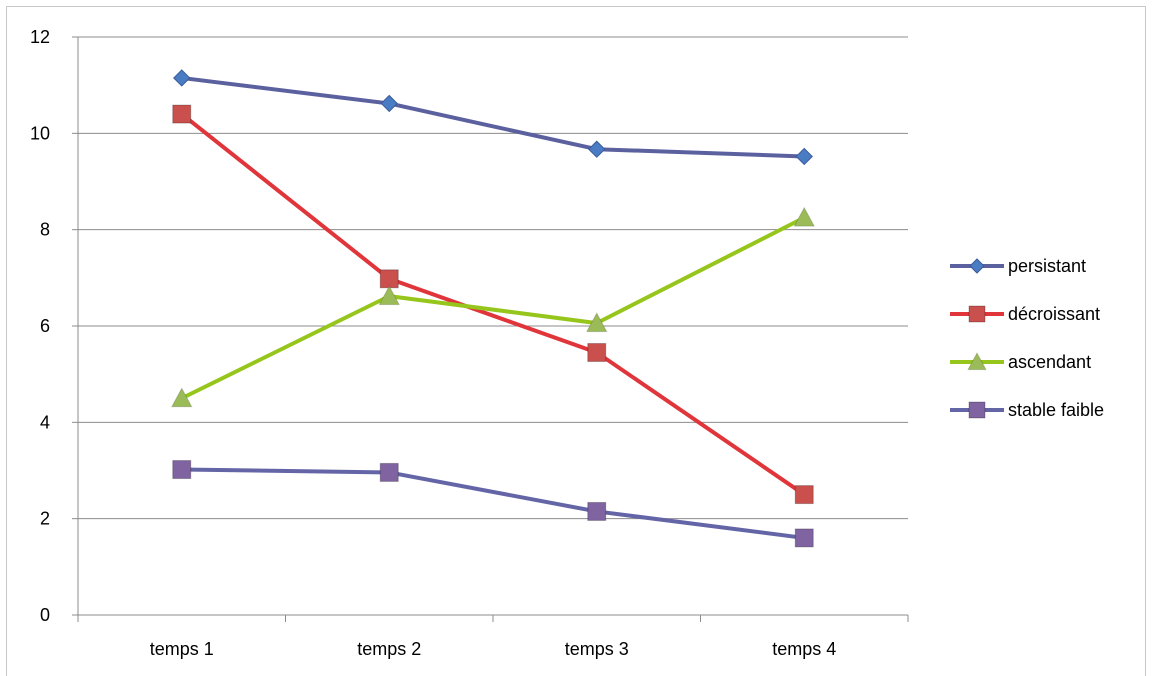  What do you see at coordinates (45, 422) in the screenshot?
I see `y-tick-label: 4` at bounding box center [45, 422].